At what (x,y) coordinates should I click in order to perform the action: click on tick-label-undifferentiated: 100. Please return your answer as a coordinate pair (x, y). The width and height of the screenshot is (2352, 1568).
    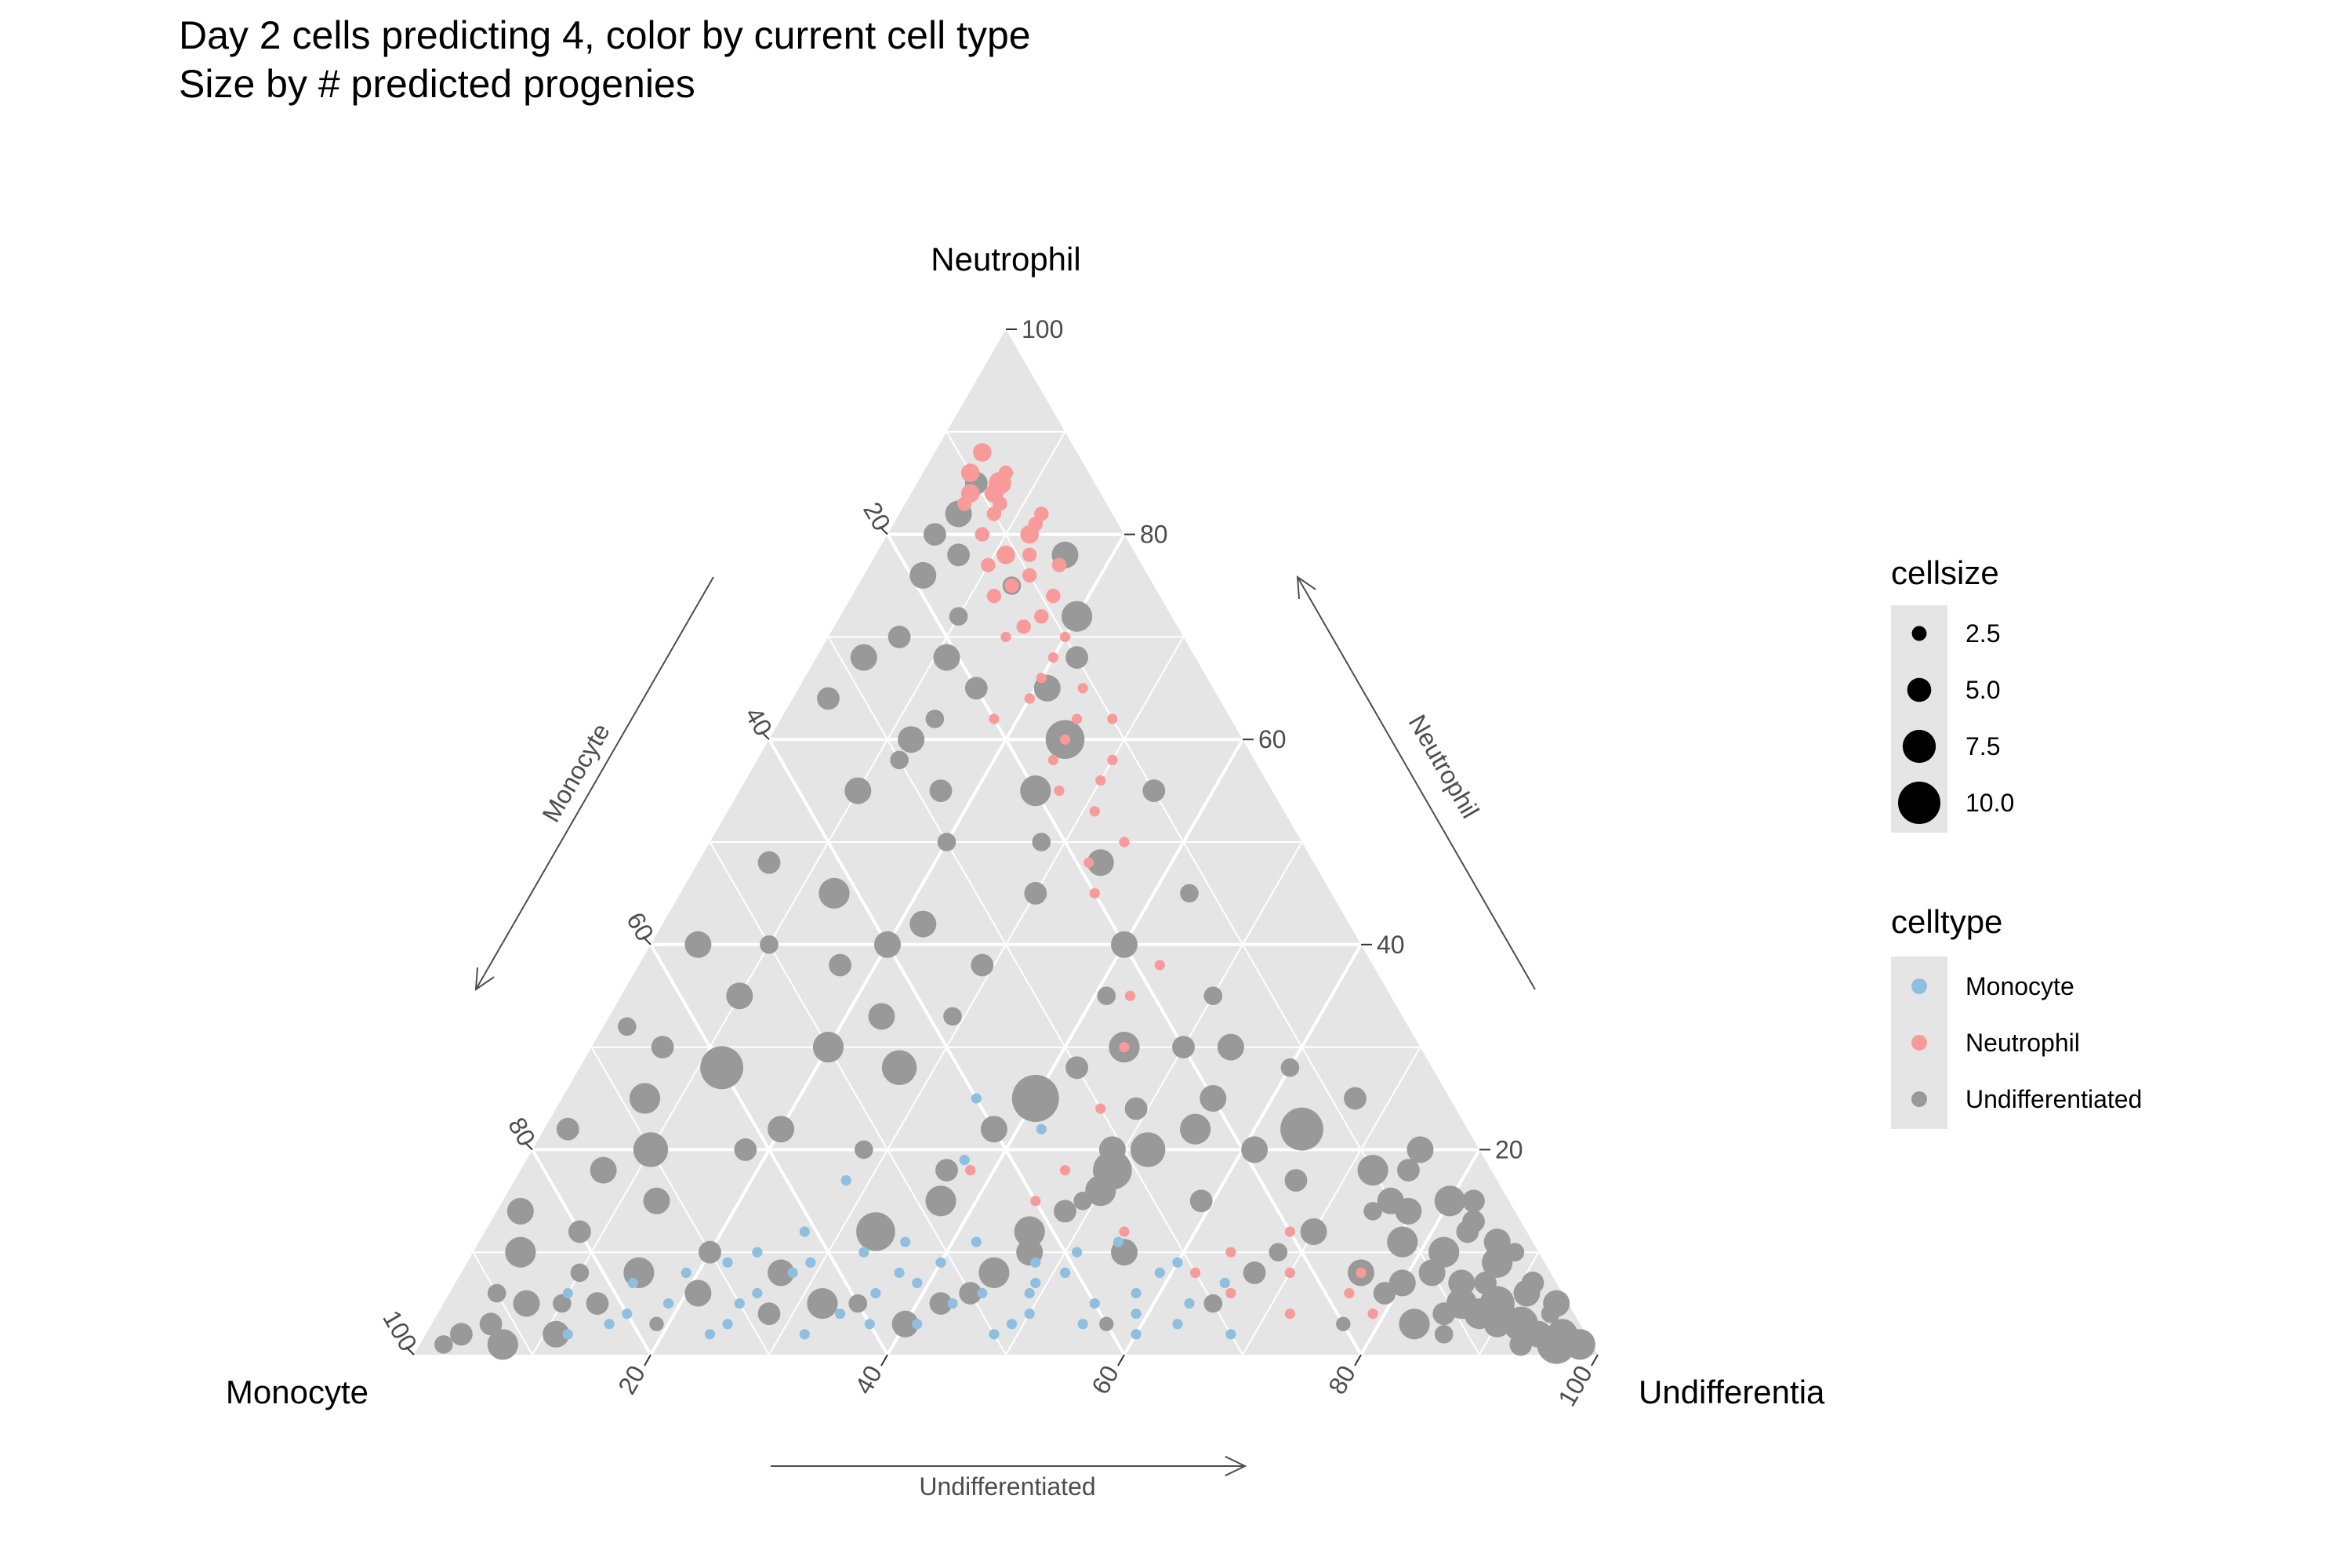
    Looking at the image, I should click on (1575, 1386).